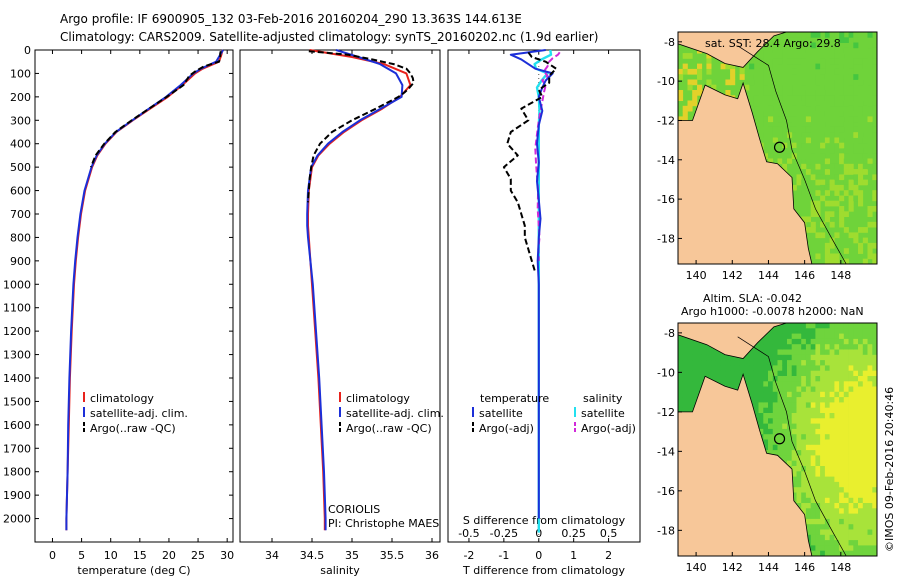  I want to click on series-line-climatology, so click(144, 290).